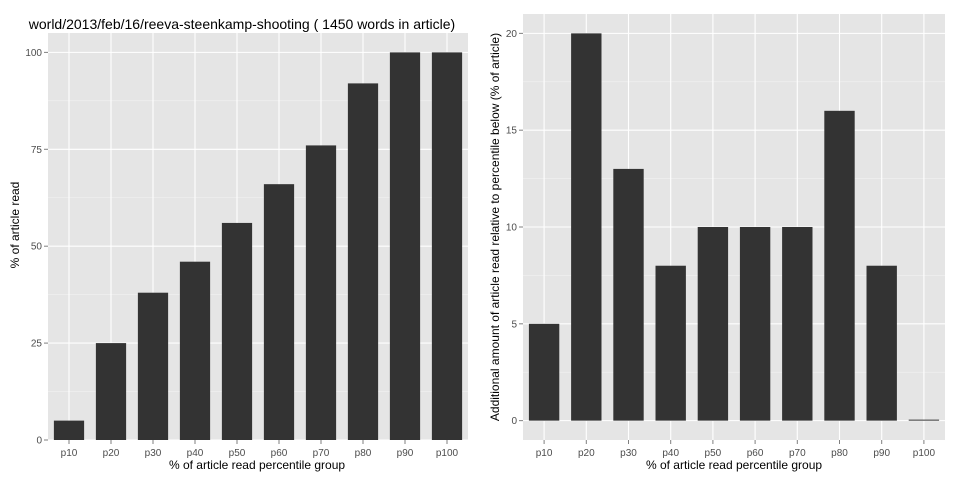 Image resolution: width=960 pixels, height=480 pixels. Describe the element at coordinates (512, 131) in the screenshot. I see `y-tick-label: 15` at that location.